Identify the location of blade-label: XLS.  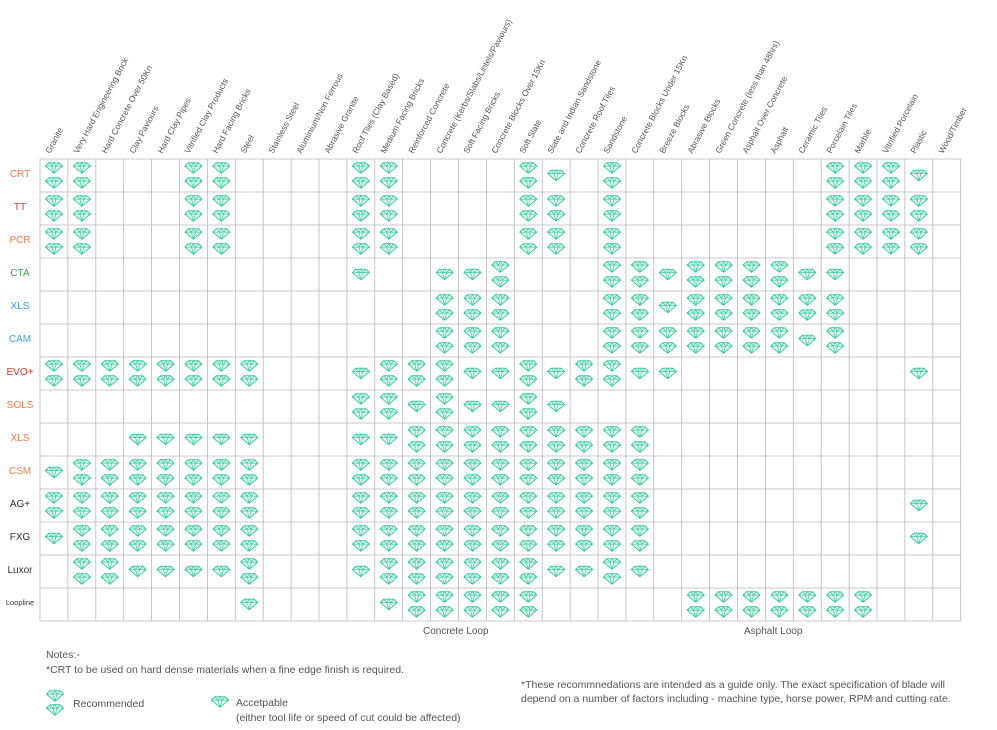
(20, 438).